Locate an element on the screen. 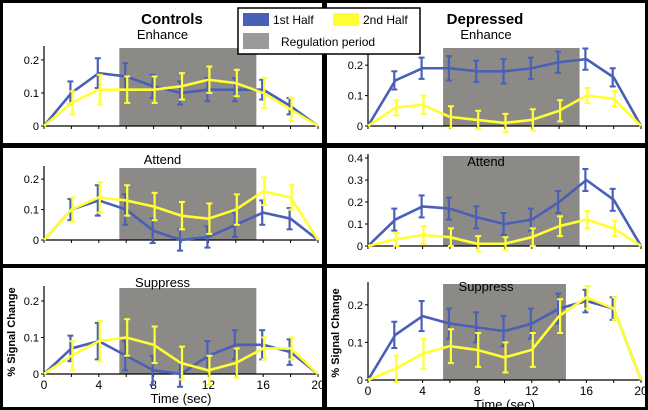 The image size is (648, 410). x-tick-label: 12 is located at coordinates (532, 391).